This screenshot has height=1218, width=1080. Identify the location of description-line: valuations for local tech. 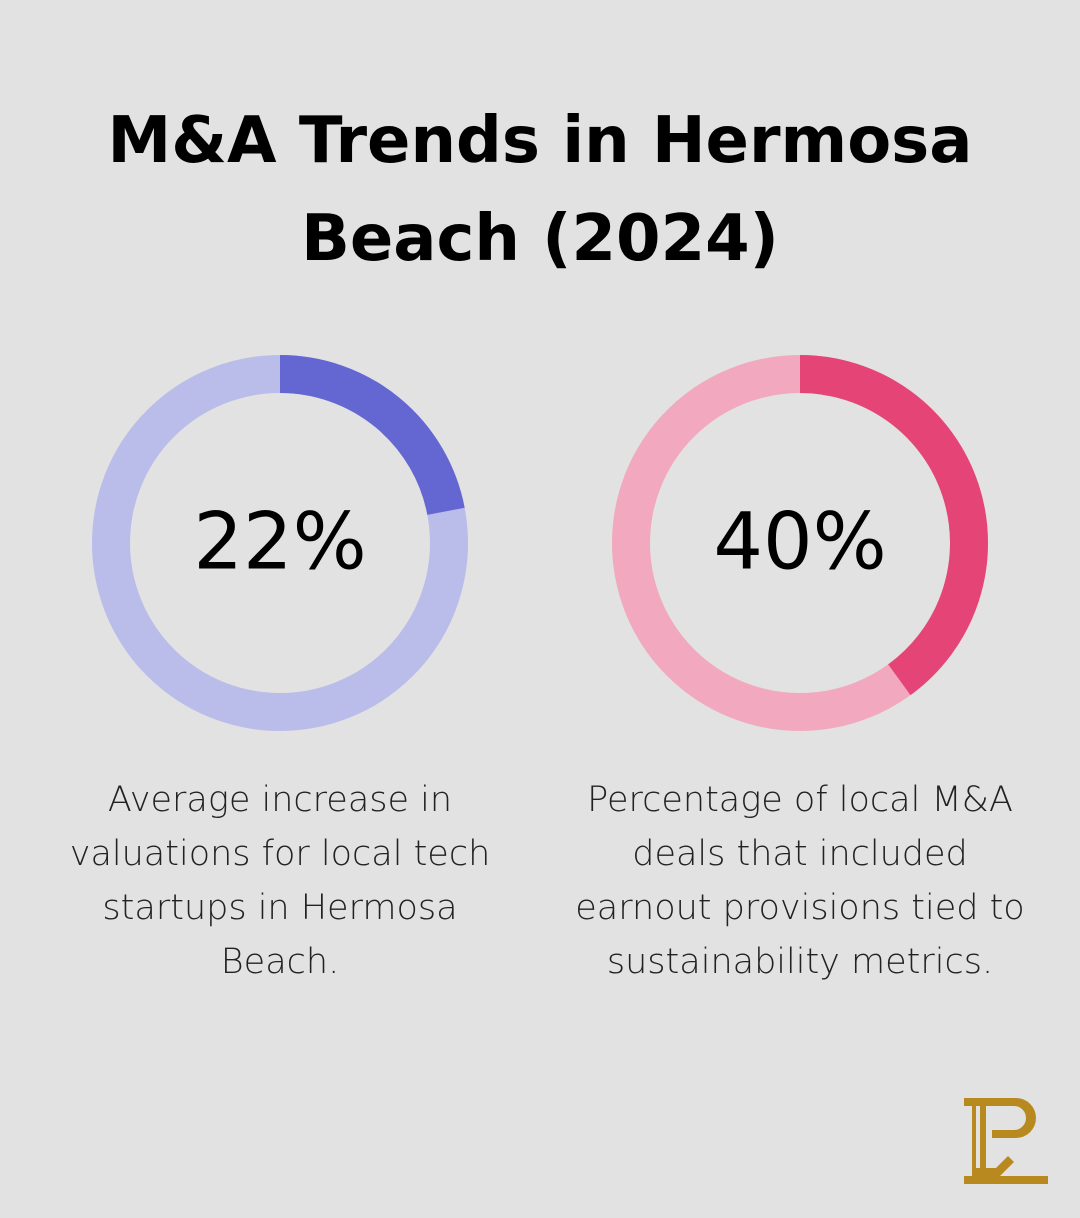
(280, 854).